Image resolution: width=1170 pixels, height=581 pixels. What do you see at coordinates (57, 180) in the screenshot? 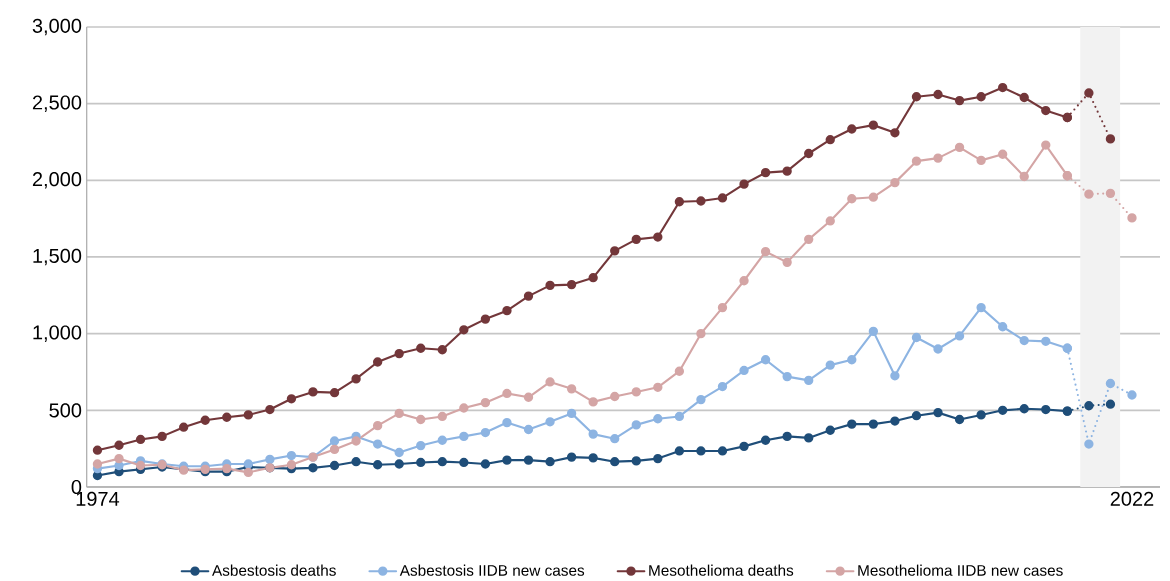
I see `y-tick-label: 2,000` at bounding box center [57, 180].